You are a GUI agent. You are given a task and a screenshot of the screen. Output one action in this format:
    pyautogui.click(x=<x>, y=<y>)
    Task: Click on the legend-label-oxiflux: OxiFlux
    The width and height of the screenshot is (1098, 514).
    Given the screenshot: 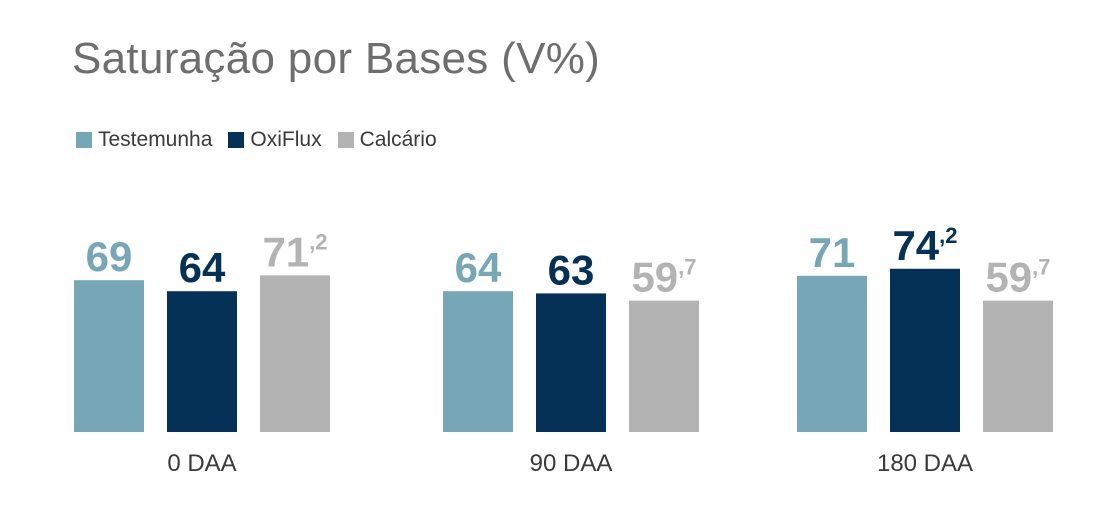 What is the action you would take?
    pyautogui.click(x=286, y=139)
    